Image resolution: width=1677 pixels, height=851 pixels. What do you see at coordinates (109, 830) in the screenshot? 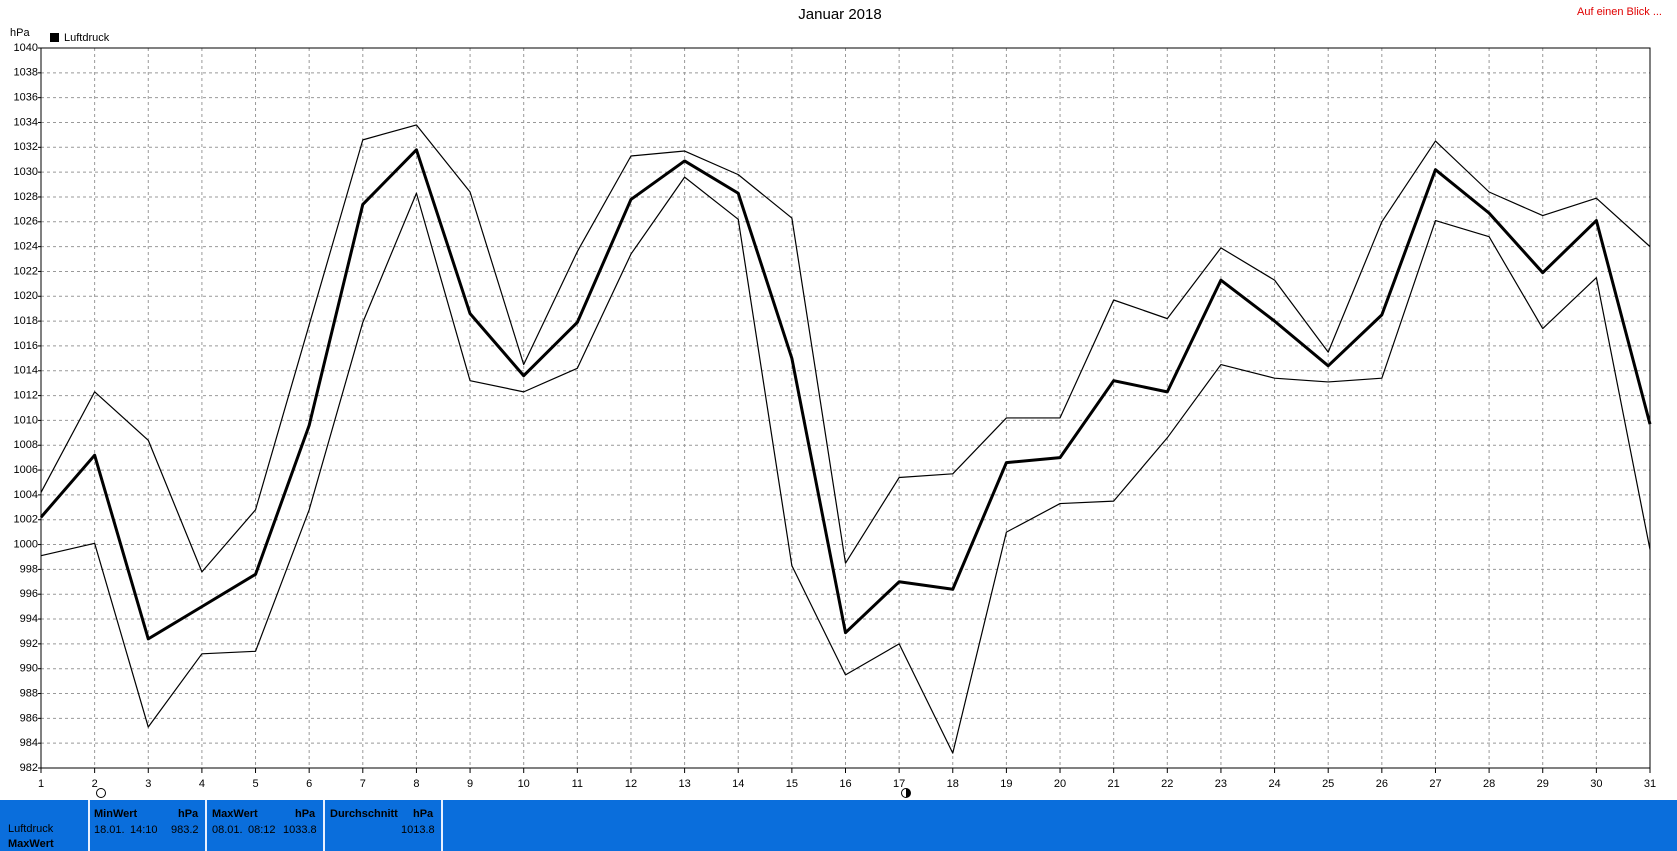
I see `col-date: 18.01.` at bounding box center [109, 830].